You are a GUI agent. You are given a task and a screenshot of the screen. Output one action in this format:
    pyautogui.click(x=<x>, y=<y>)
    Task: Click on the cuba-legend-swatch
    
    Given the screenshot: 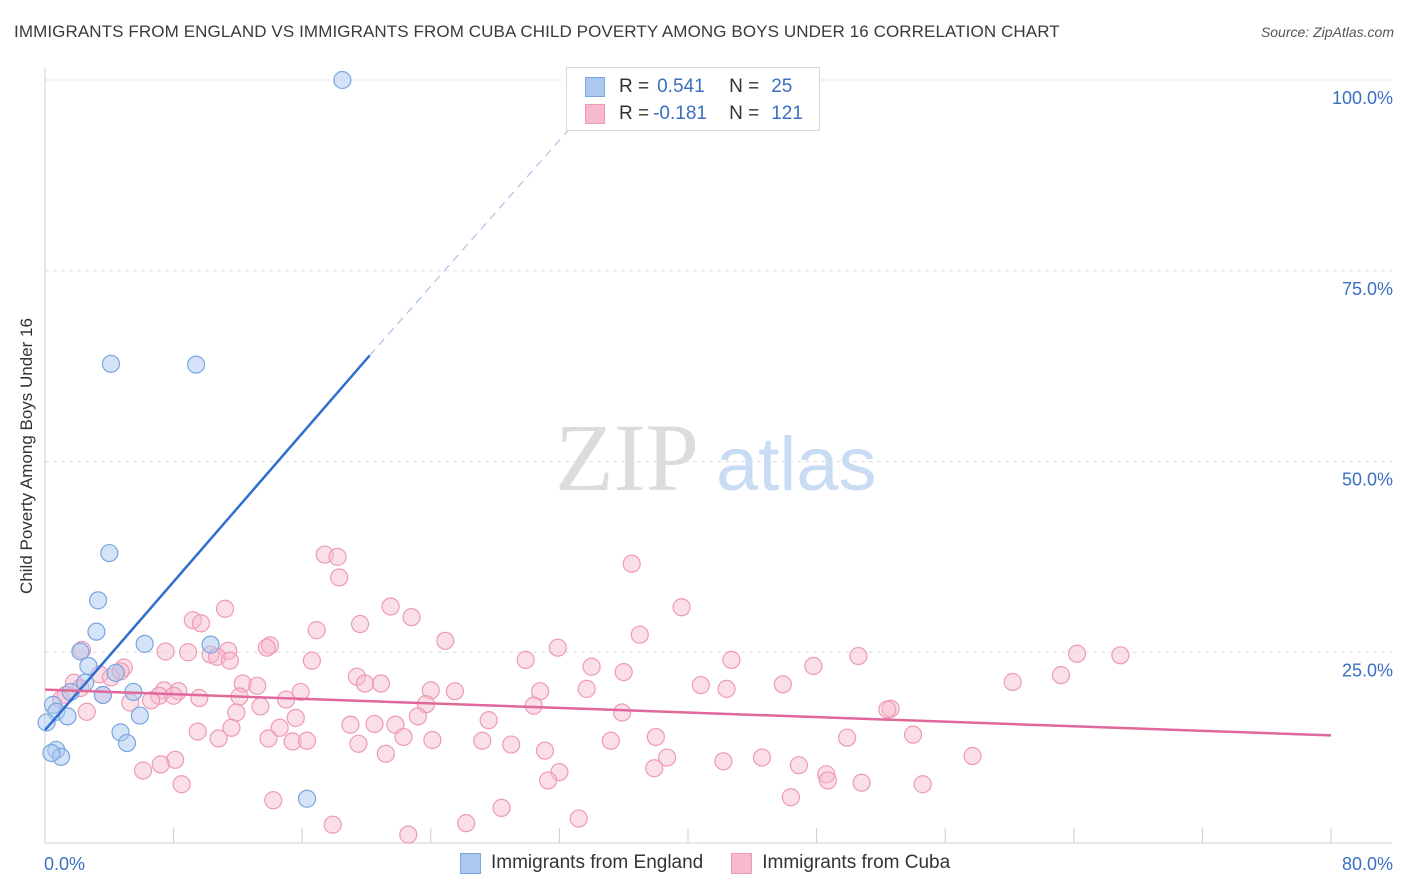 What is the action you would take?
    pyautogui.click(x=742, y=863)
    